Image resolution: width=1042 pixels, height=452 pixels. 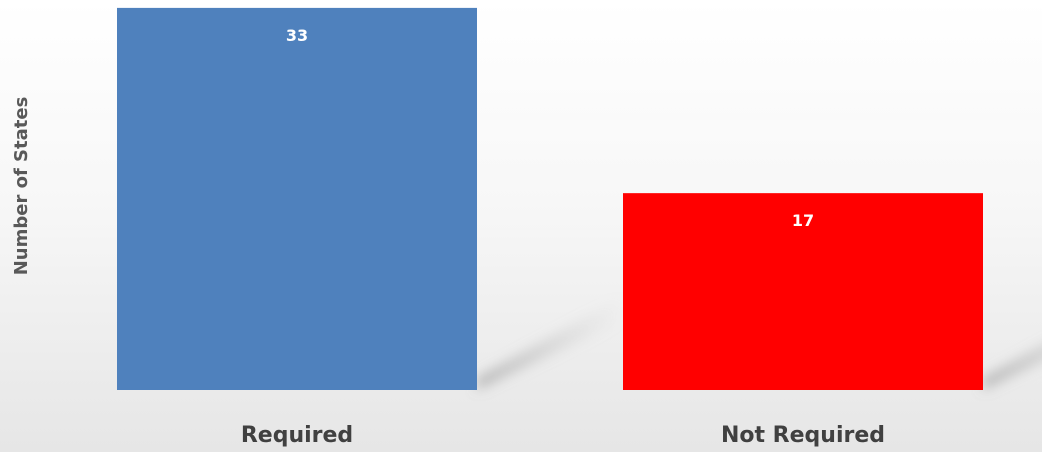 I want to click on y-axis-title: Number of States, so click(x=21, y=186).